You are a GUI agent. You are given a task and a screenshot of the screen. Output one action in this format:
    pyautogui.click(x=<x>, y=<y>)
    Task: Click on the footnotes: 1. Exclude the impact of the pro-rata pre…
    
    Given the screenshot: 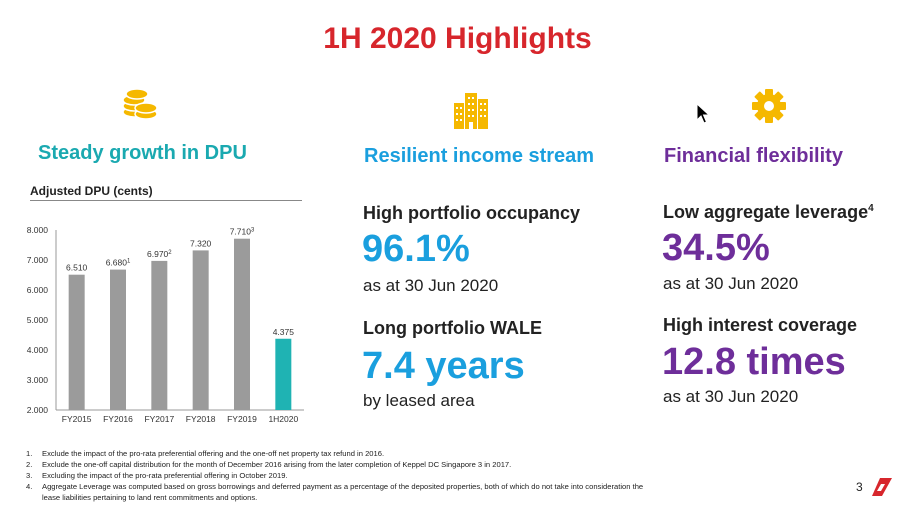 What is the action you would take?
    pyautogui.click(x=426, y=475)
    